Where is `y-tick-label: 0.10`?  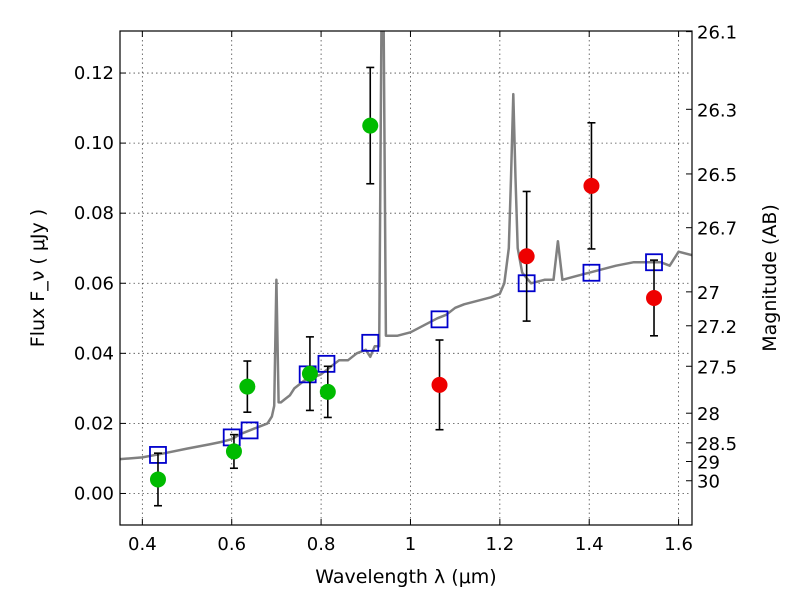
y-tick-label: 0.10 is located at coordinates (94, 143).